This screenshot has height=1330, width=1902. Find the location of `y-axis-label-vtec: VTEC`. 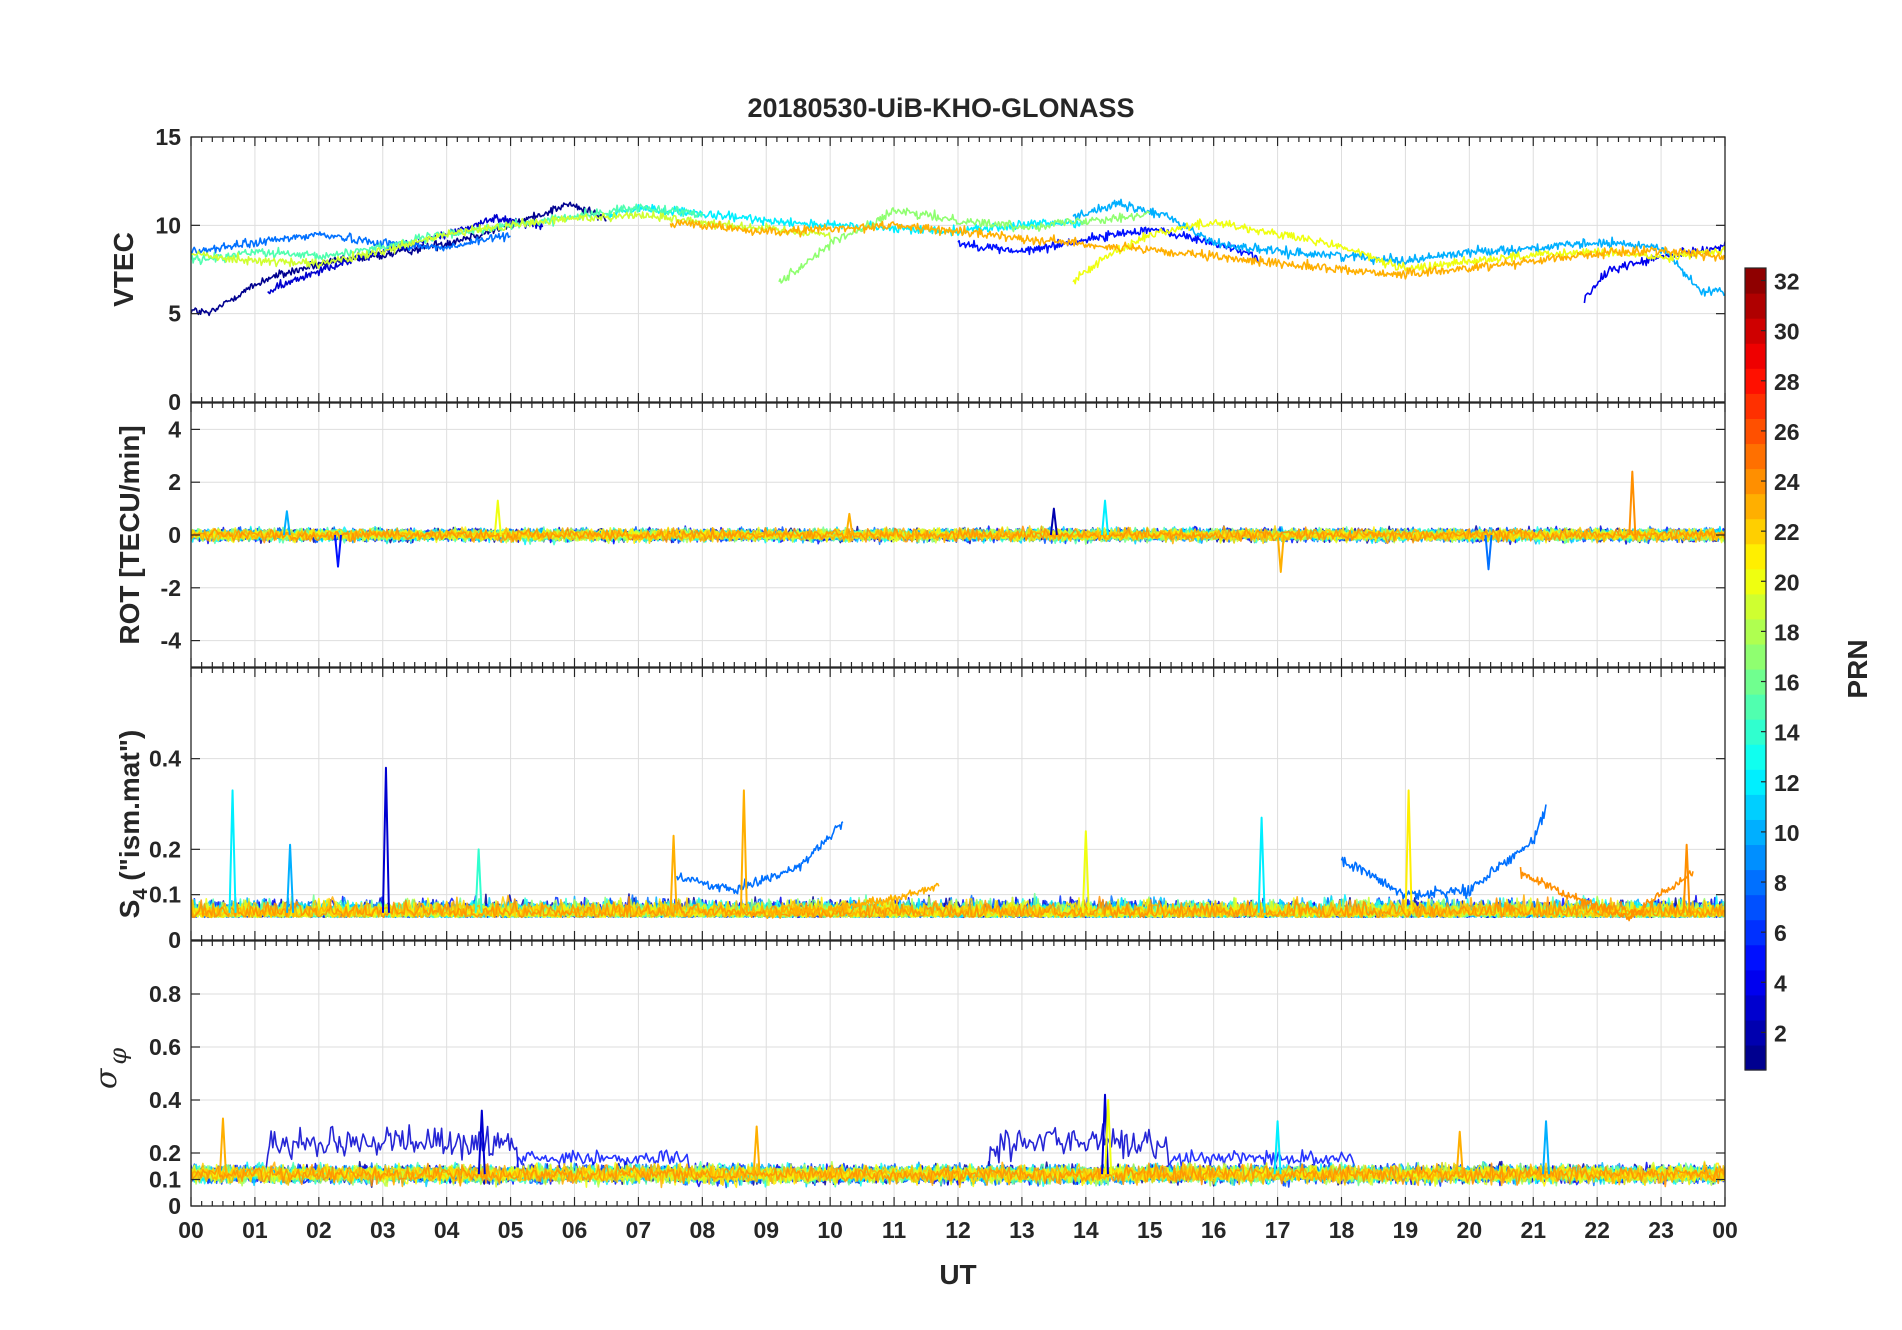

y-axis-label-vtec: VTEC is located at coordinates (123, 269).